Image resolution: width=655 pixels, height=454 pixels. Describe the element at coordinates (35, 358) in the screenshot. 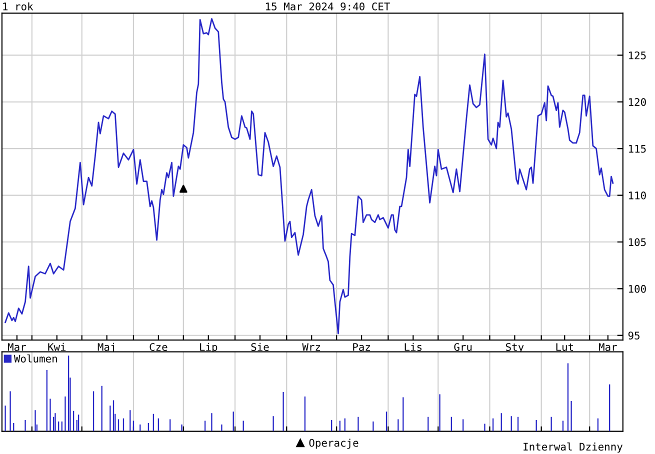

I see `legend-label: Wolumen` at that location.